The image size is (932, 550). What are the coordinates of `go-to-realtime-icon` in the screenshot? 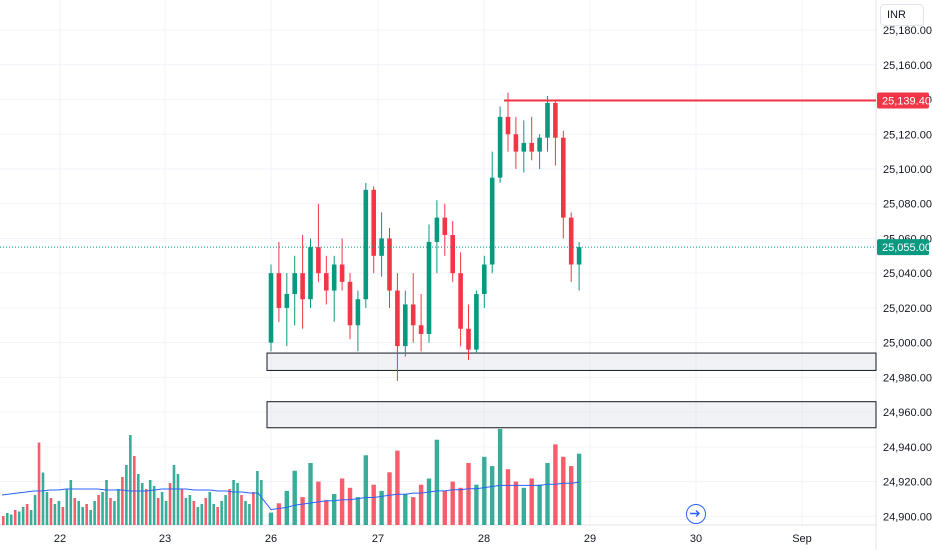 It's located at (695, 513).